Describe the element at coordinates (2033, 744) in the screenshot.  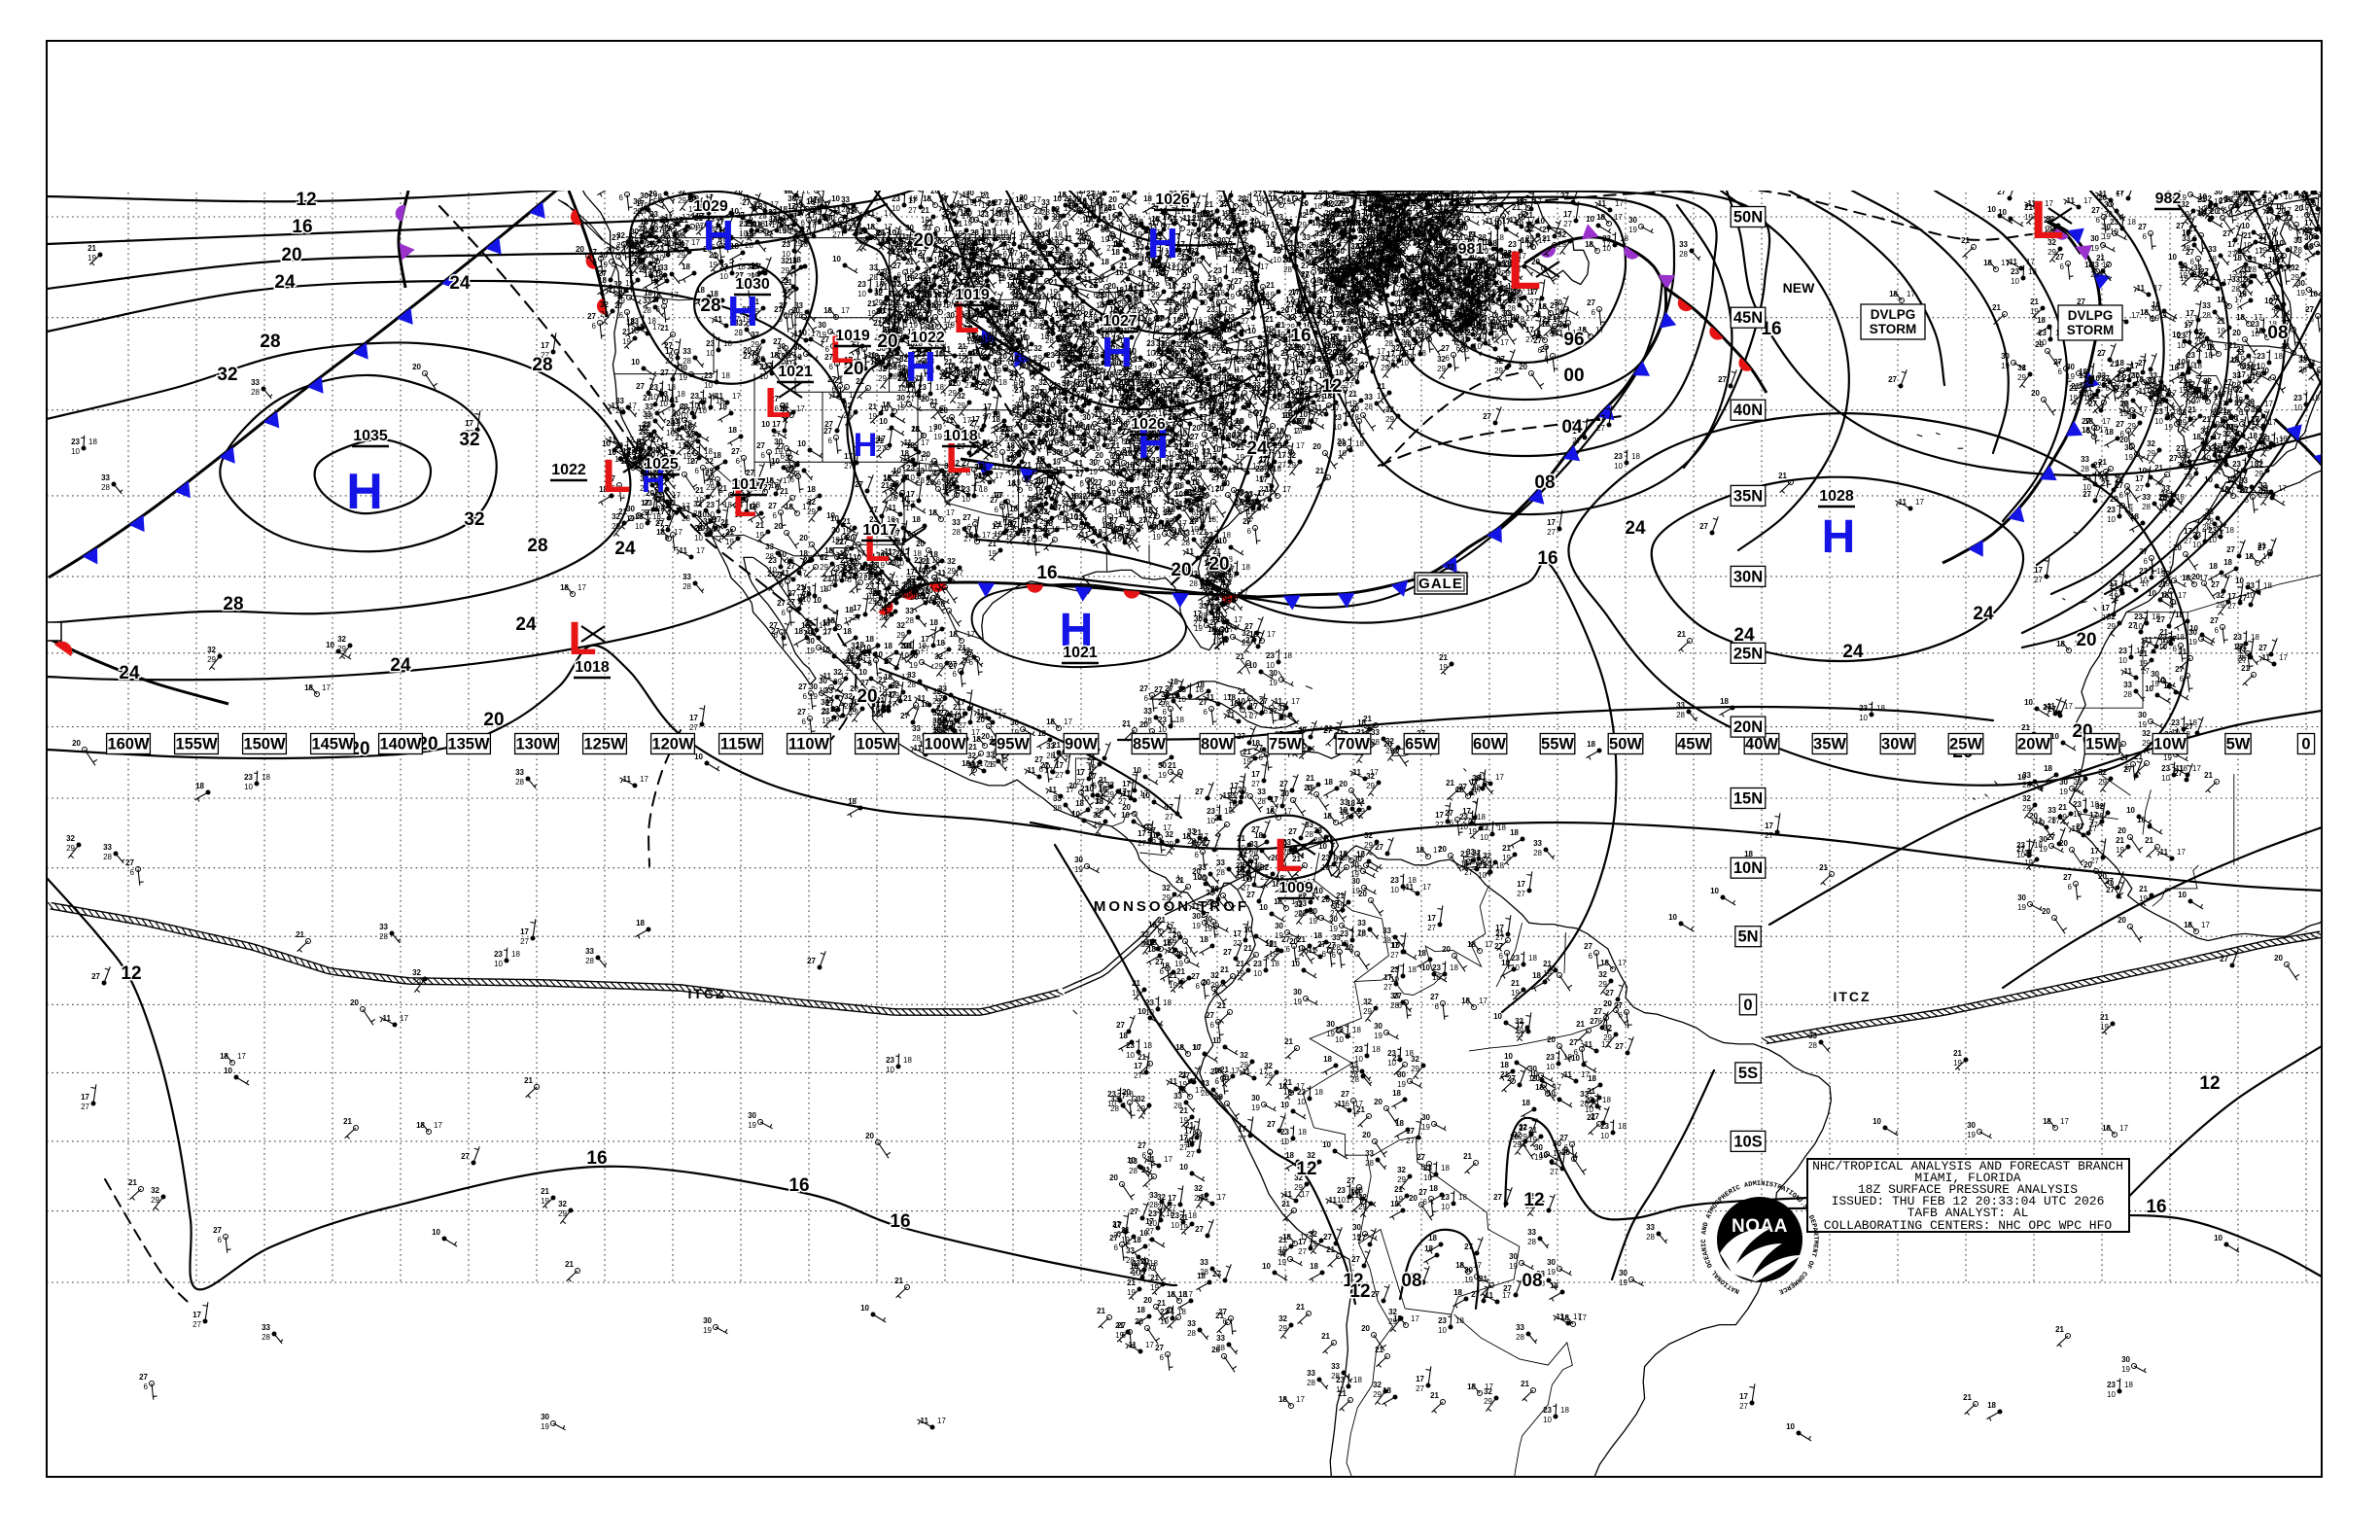
I see `svg-text: 20W` at that location.